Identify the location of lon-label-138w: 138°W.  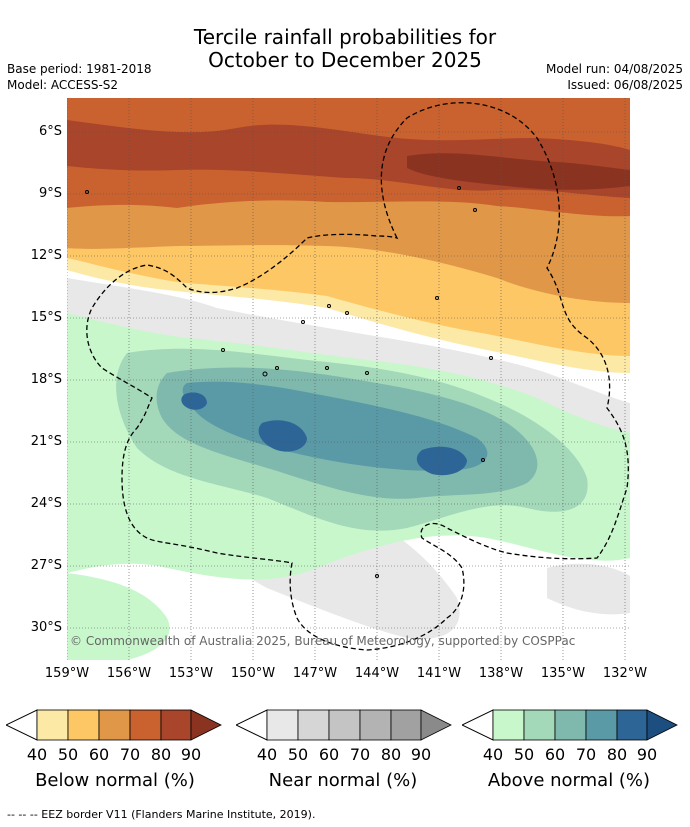
(501, 673).